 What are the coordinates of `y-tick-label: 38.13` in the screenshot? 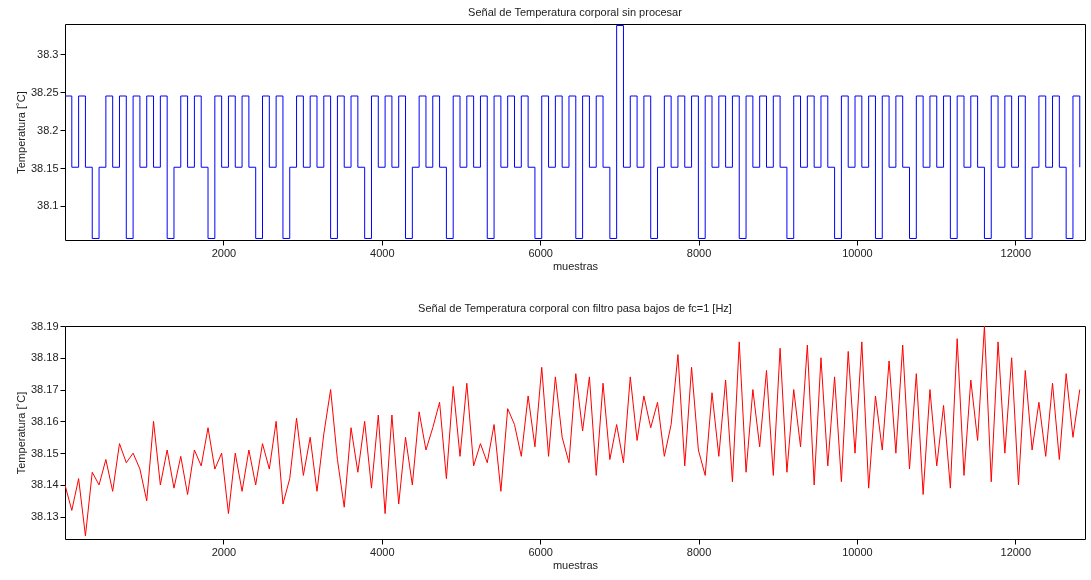 It's located at (44, 516).